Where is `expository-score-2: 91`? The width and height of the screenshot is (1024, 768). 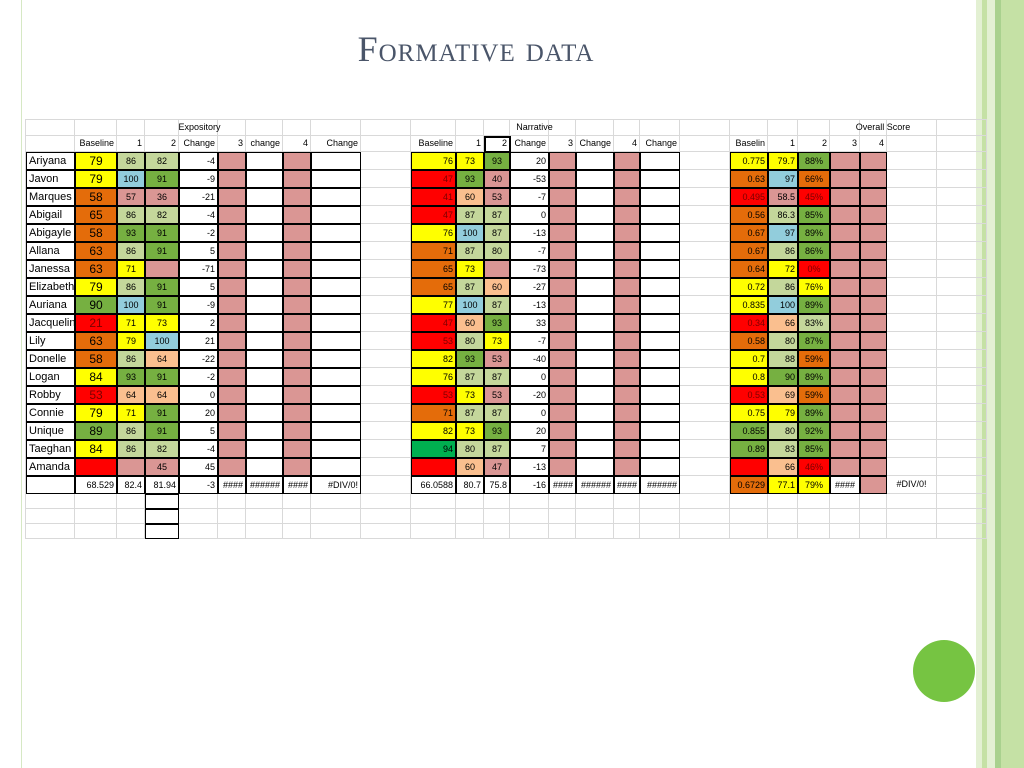
expository-score-2: 91 is located at coordinates (162, 431).